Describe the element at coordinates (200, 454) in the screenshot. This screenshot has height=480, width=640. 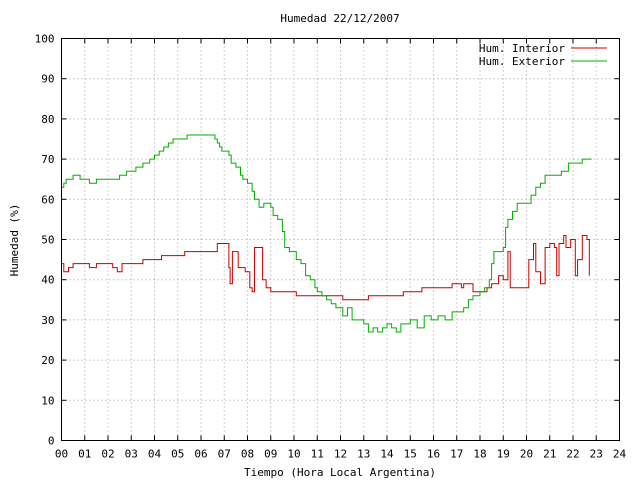
I see `x-tick-label: 06` at that location.